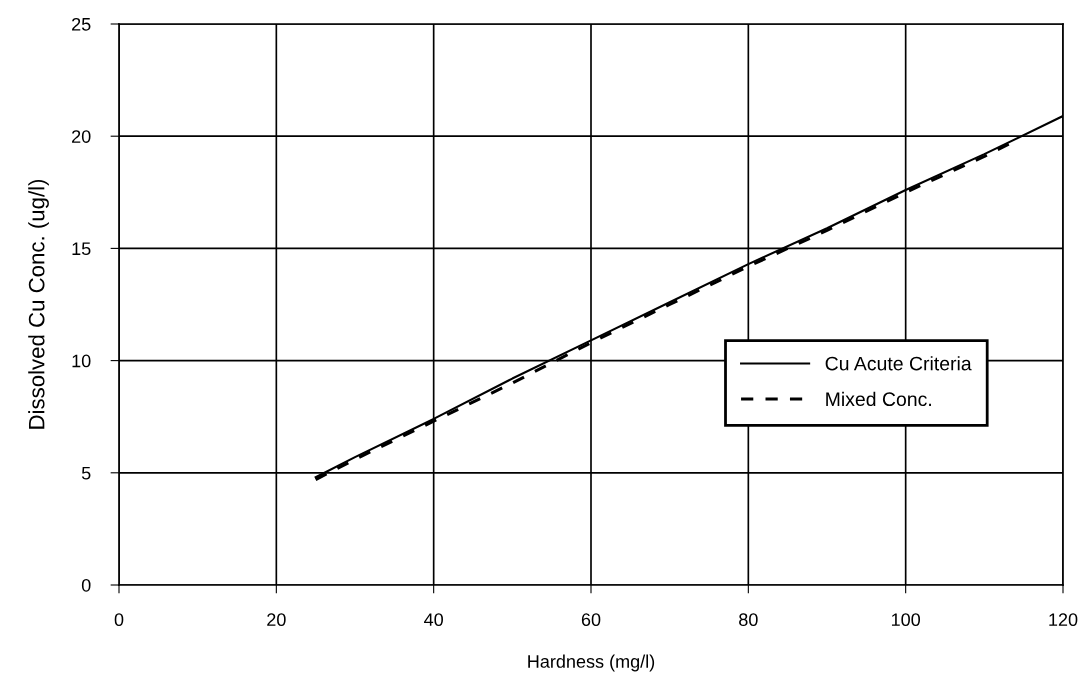 The image size is (1088, 698). I want to click on y-tick-label: 20, so click(81, 136).